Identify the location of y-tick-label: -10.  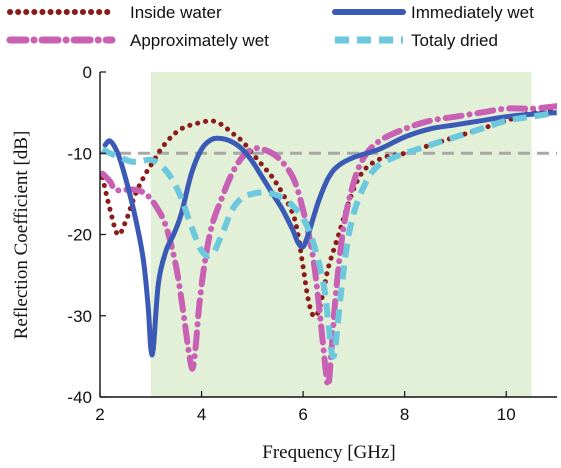
(79, 153).